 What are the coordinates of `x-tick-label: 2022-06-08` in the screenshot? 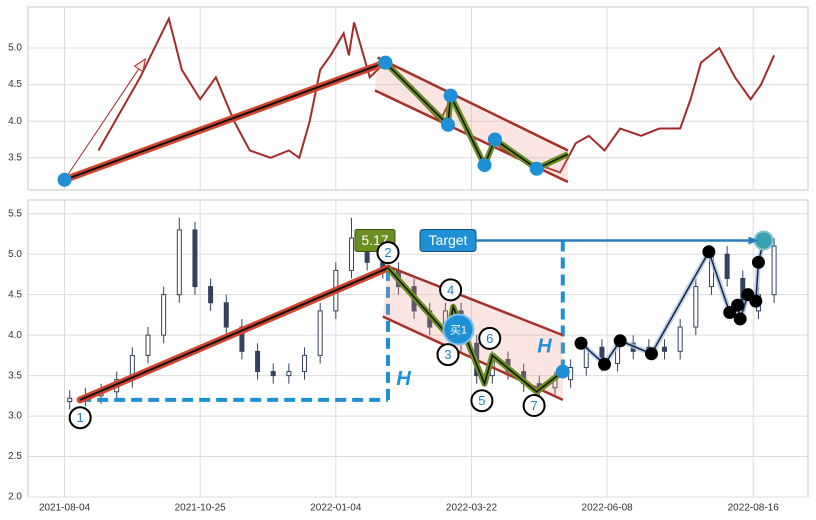 It's located at (608, 508).